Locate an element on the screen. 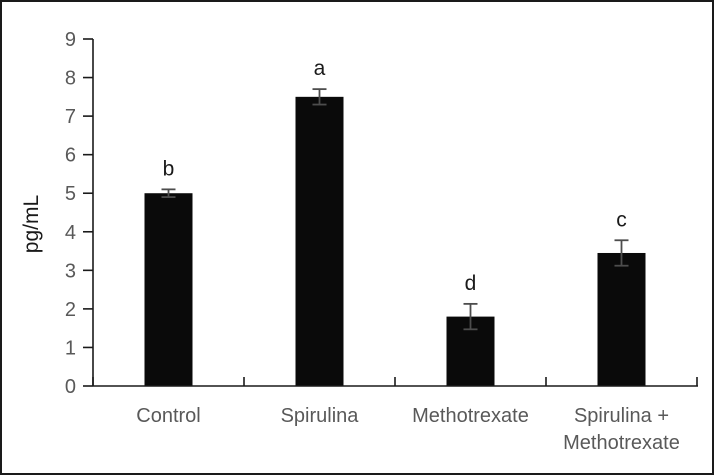  x-category-label: Spirulina is located at coordinates (320, 416).